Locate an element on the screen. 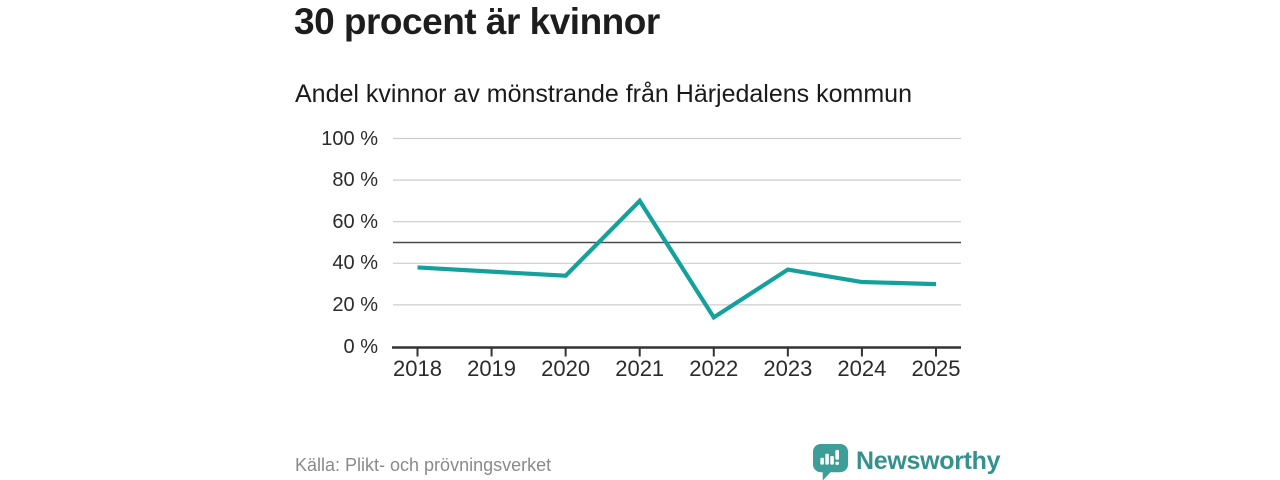  x-axis-label: 2022 is located at coordinates (714, 368).